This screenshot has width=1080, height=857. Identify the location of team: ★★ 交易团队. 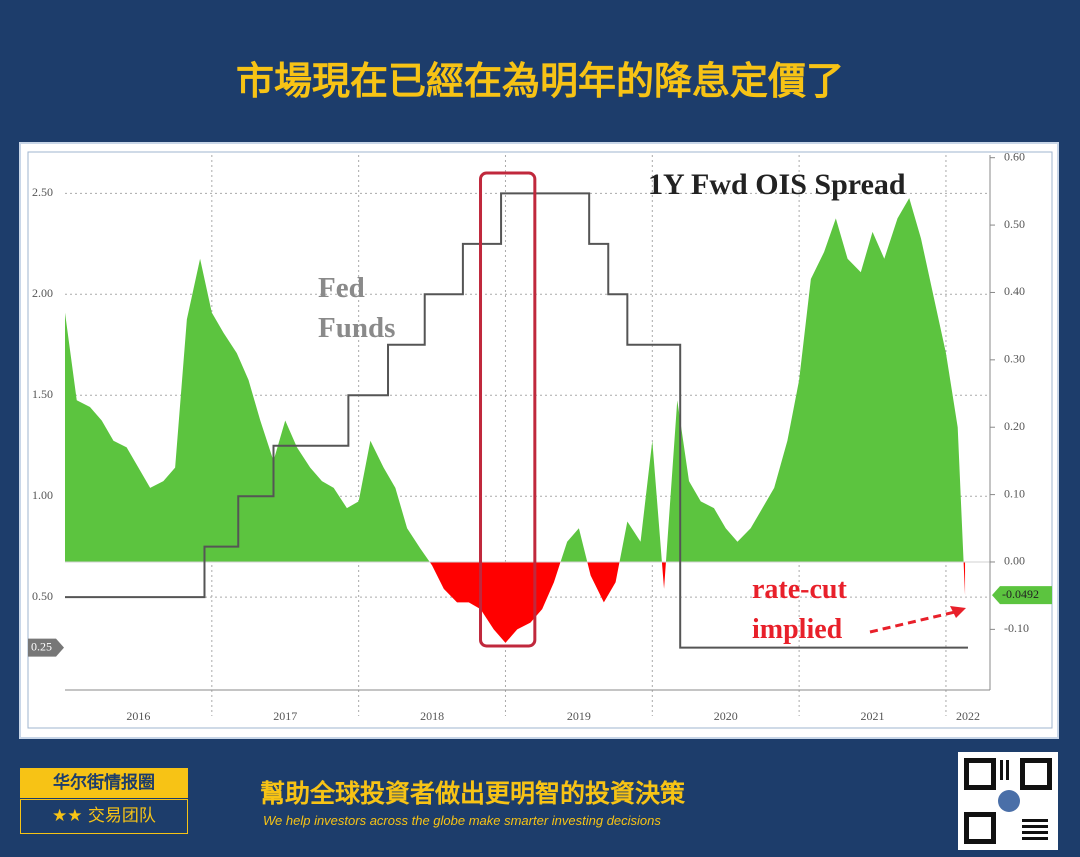
(104, 816).